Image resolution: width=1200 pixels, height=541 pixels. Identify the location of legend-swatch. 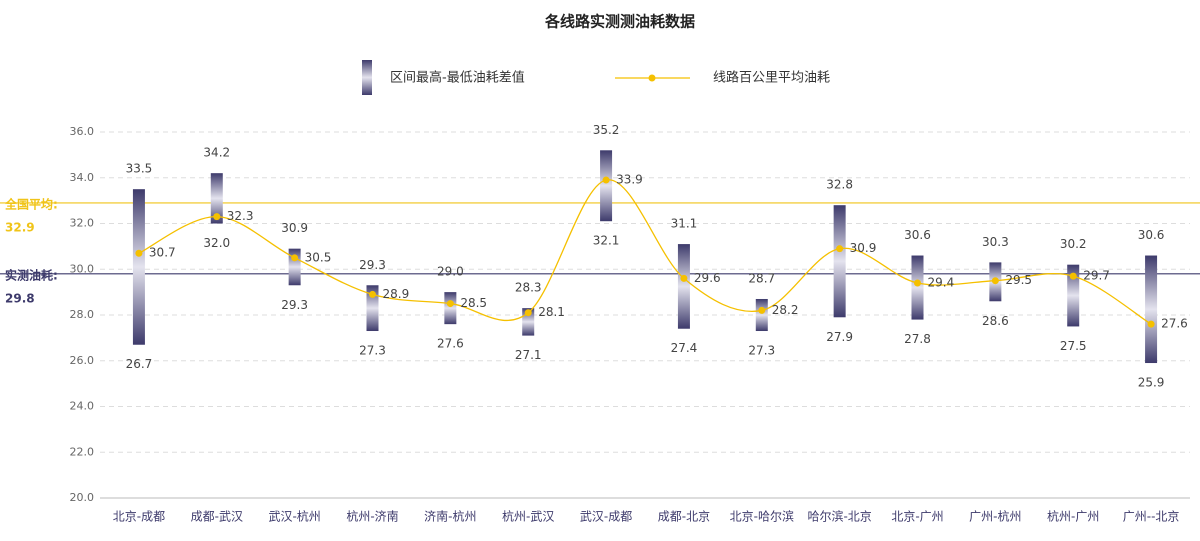
(367, 77).